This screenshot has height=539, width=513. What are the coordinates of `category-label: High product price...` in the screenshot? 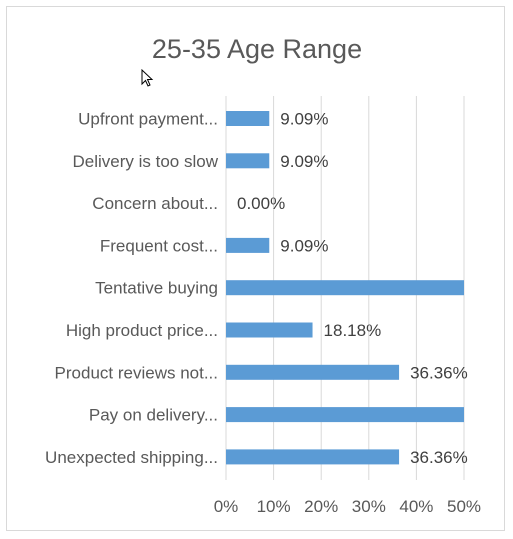 It's located at (142, 330).